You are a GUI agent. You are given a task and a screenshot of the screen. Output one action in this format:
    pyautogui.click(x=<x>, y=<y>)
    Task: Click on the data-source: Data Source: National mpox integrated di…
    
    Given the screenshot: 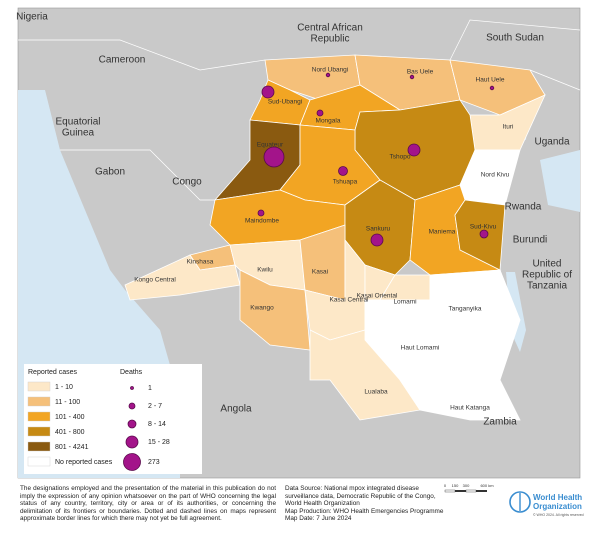 What is the action you would take?
    pyautogui.click(x=360, y=496)
    